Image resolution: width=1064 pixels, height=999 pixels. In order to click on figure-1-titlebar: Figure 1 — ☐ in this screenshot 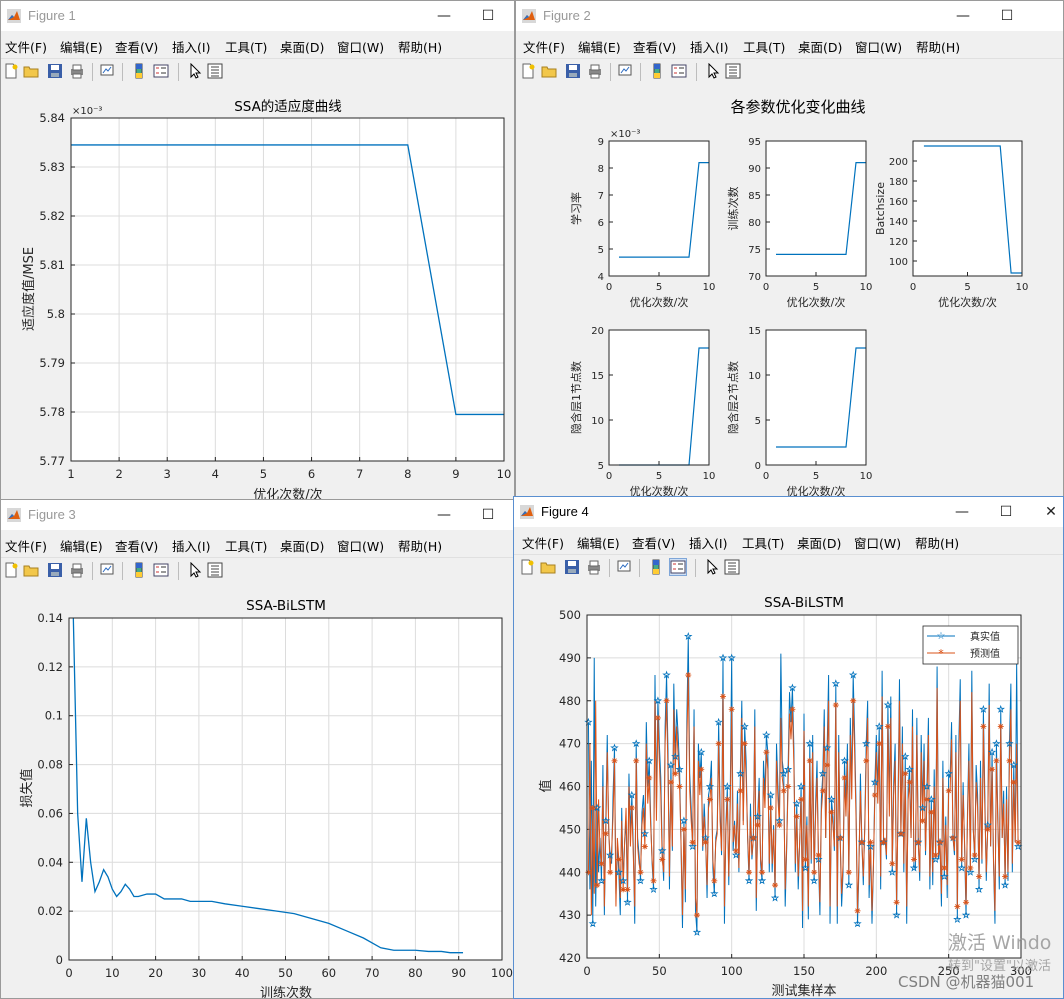, I will do `click(257, 16)`.